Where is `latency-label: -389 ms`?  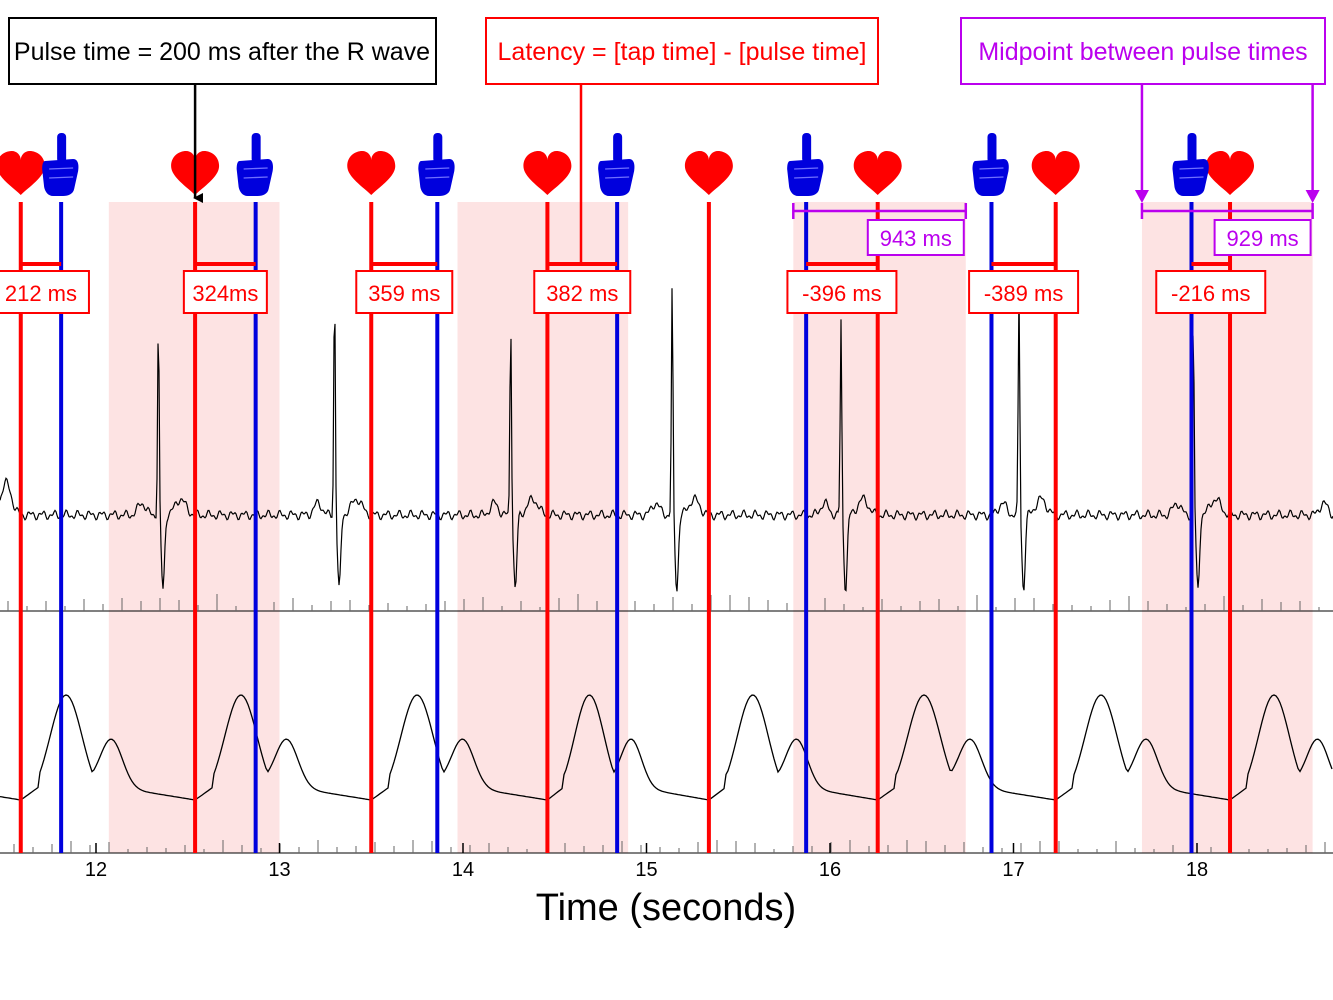 latency-label: -389 ms is located at coordinates (1023, 293).